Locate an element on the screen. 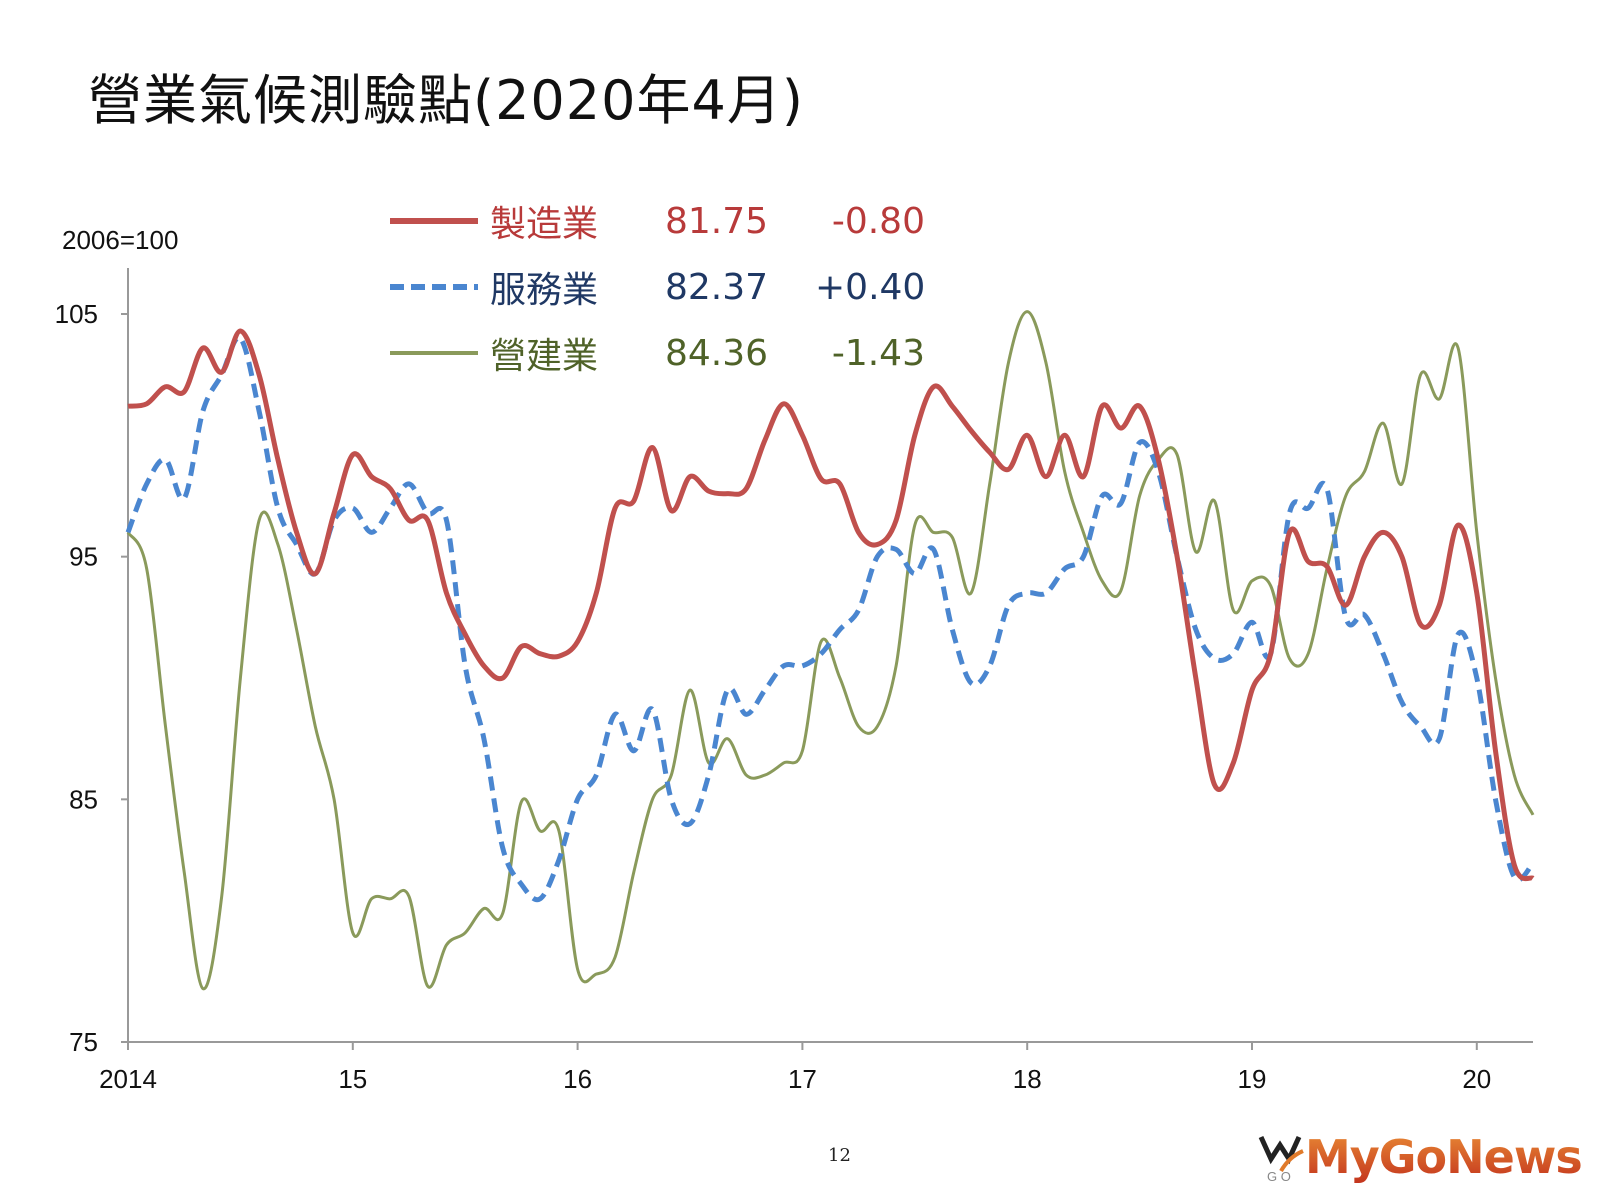  logo-mark-icon: G O is located at coordinates (1281, 1159).